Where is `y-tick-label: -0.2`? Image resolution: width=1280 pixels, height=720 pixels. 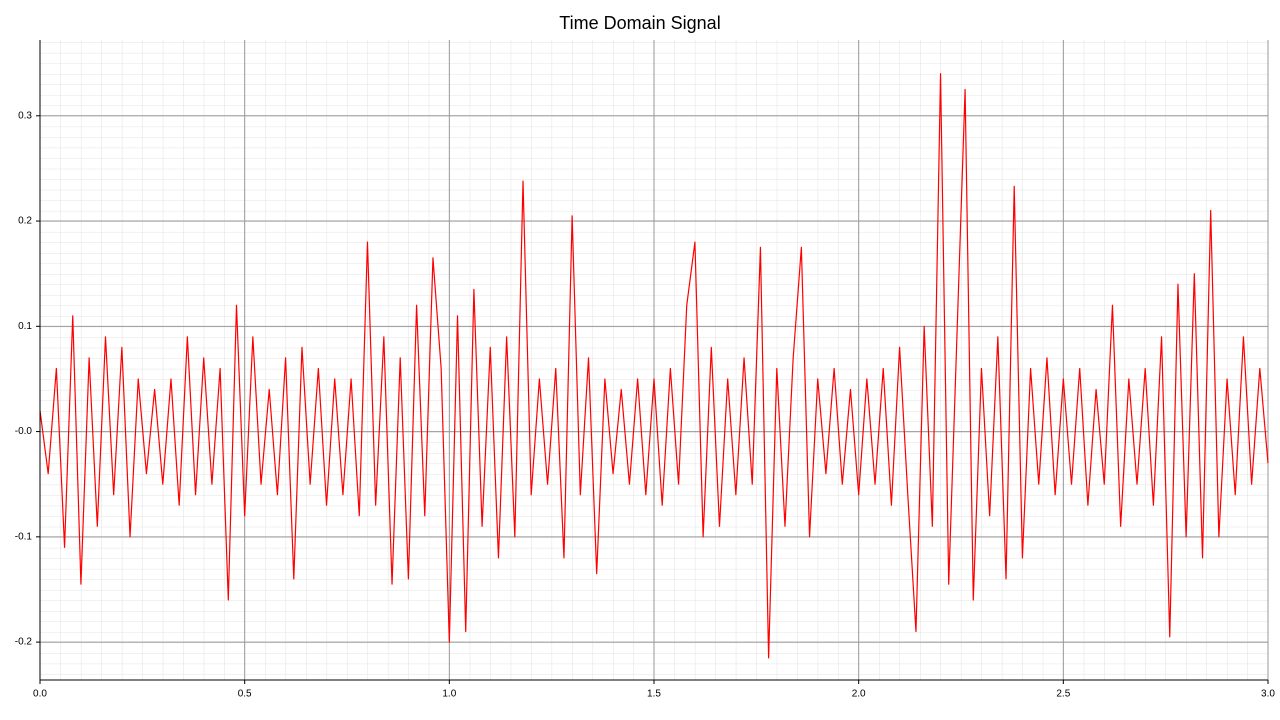
y-tick-label: -0.2 is located at coordinates (24, 642).